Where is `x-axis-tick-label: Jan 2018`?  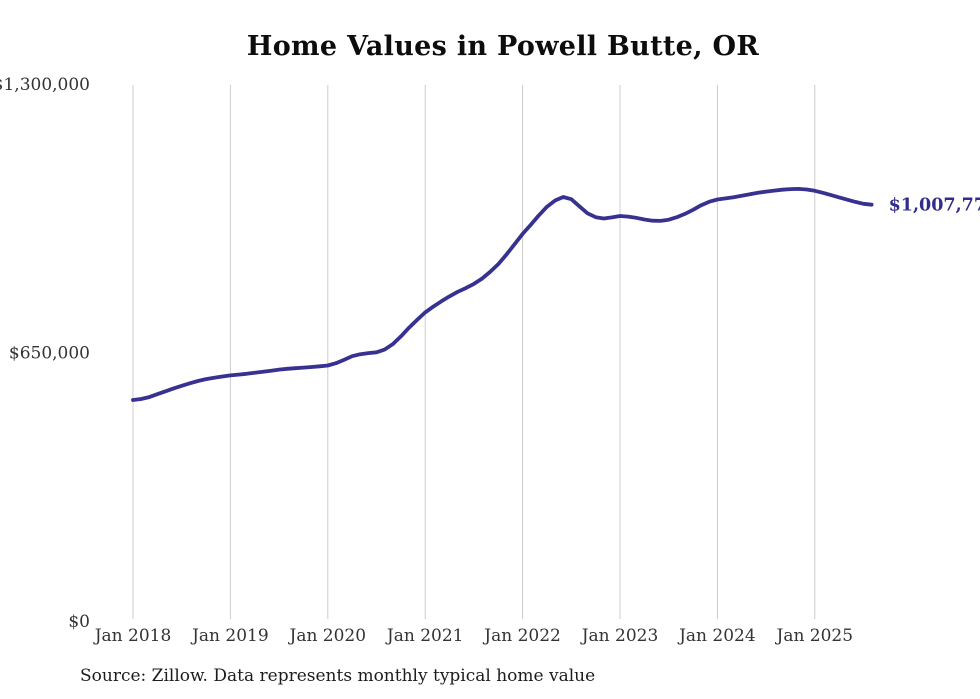 x-axis-tick-label: Jan 2018 is located at coordinates (132, 636).